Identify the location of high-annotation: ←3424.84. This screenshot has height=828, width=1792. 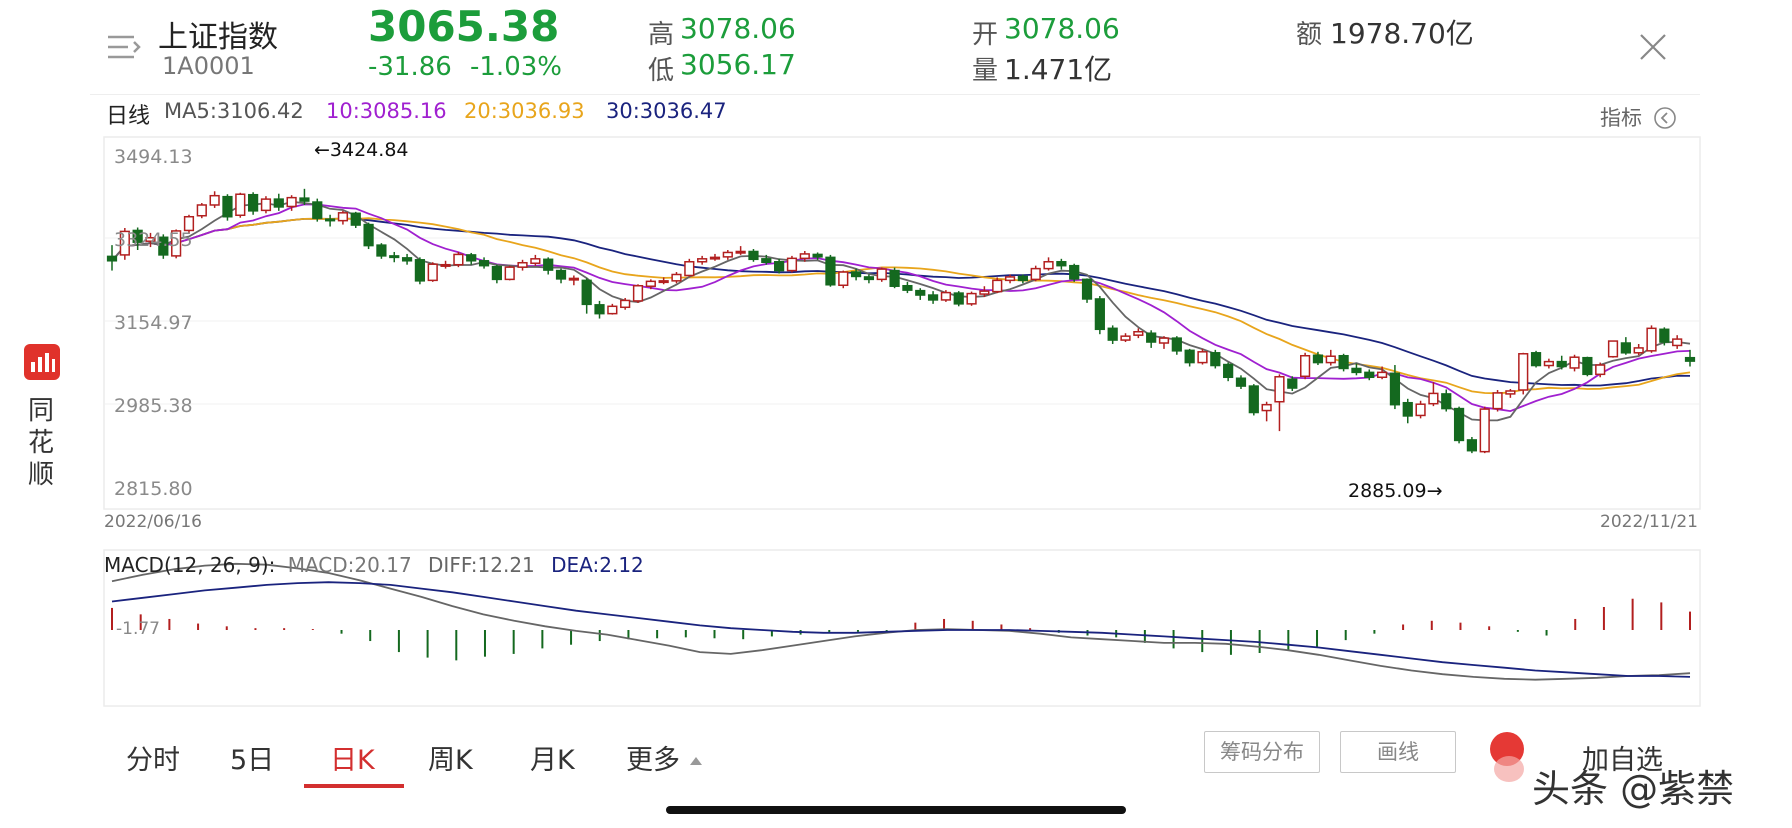
(361, 150).